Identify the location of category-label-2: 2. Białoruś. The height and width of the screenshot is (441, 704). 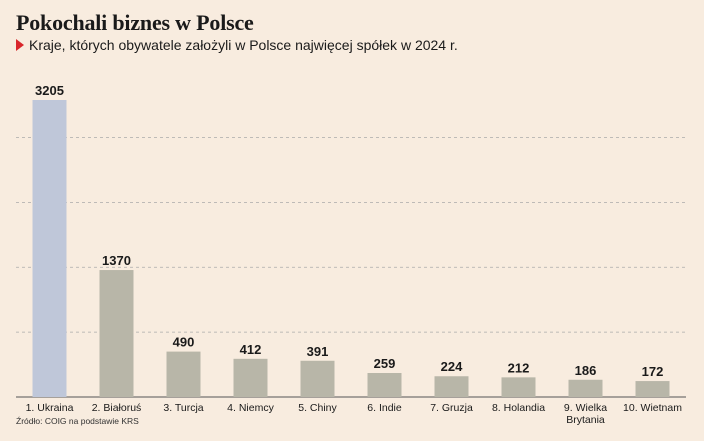
(117, 408).